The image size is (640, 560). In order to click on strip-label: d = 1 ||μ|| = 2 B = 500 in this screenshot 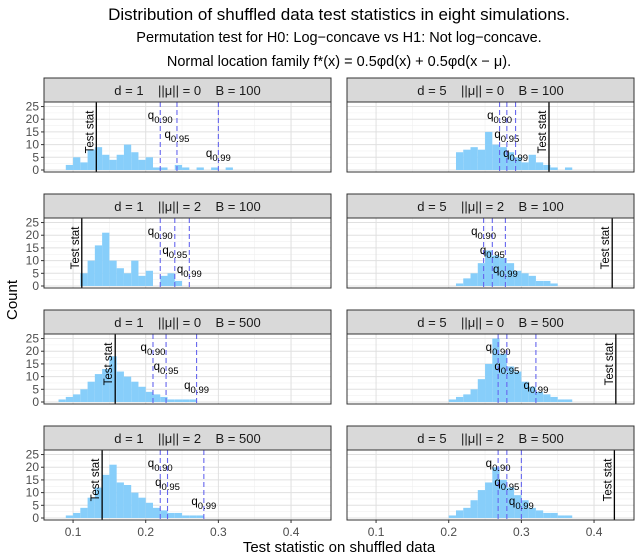, I will do `click(187, 438)`.